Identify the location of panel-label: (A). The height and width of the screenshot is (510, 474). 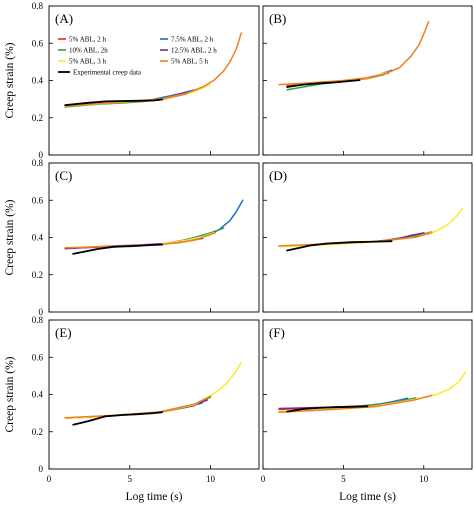
(64, 18).